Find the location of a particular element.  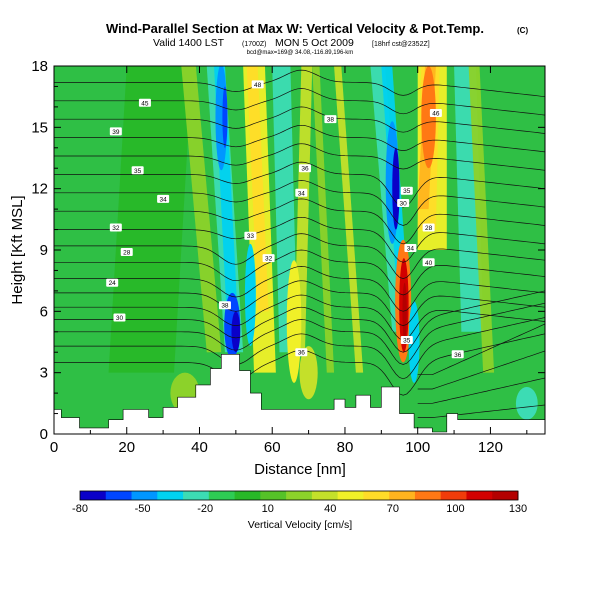

valid-suffix: [18hrf cst@2352Z] is located at coordinates (401, 44).